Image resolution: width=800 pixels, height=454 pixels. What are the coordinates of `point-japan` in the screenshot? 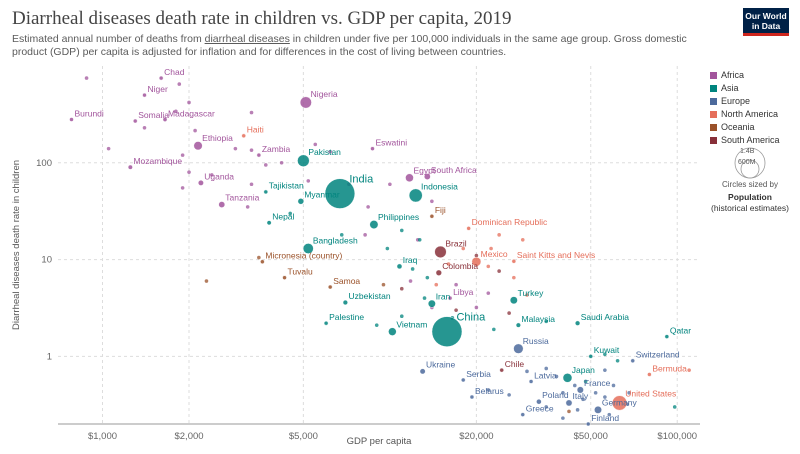 It's located at (567, 378).